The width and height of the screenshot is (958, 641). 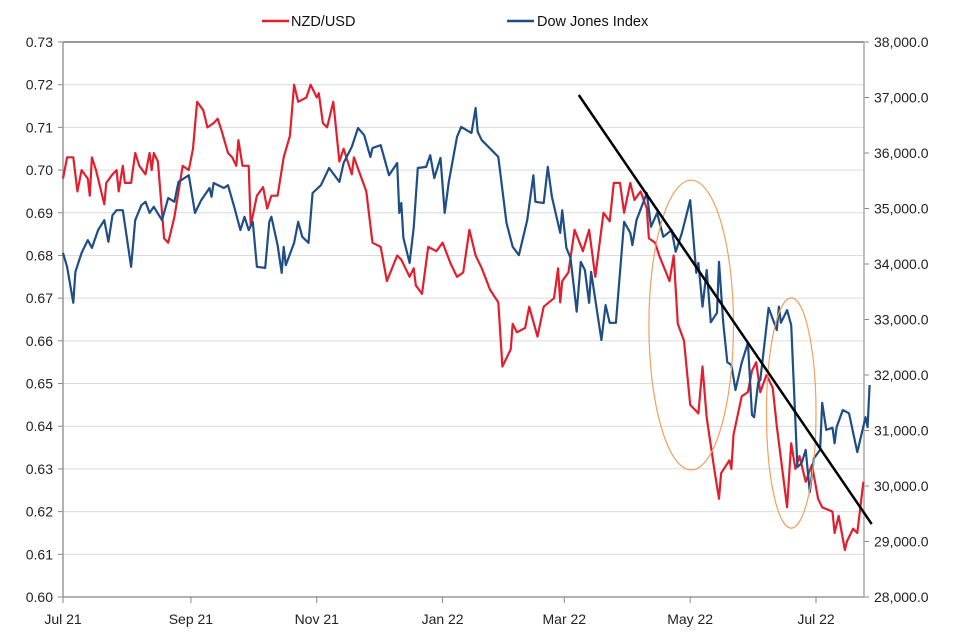 What do you see at coordinates (901, 153) in the screenshot?
I see `right-axis-tick-label: 36,000.0` at bounding box center [901, 153].